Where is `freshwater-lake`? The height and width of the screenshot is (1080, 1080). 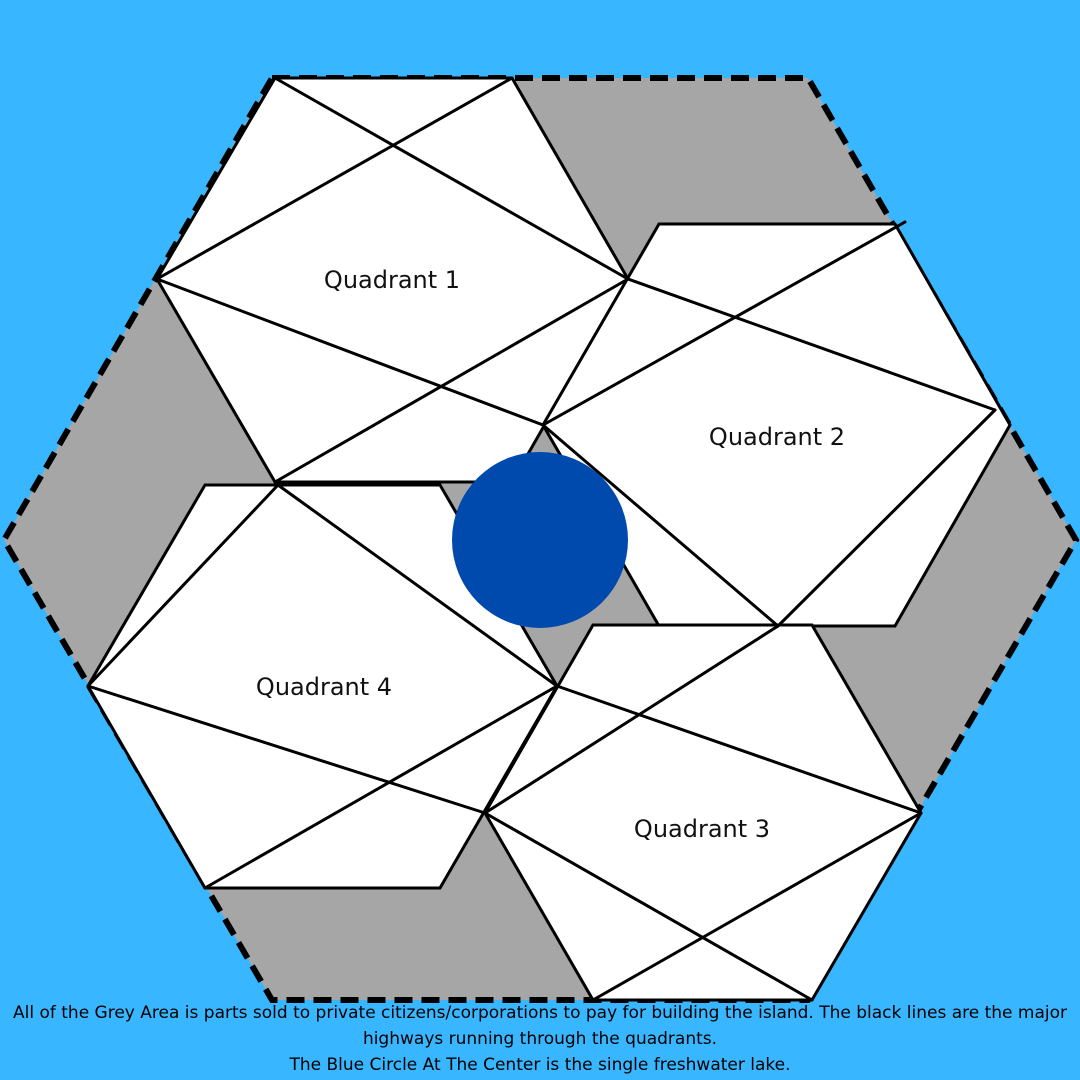
freshwater-lake is located at coordinates (540, 540).